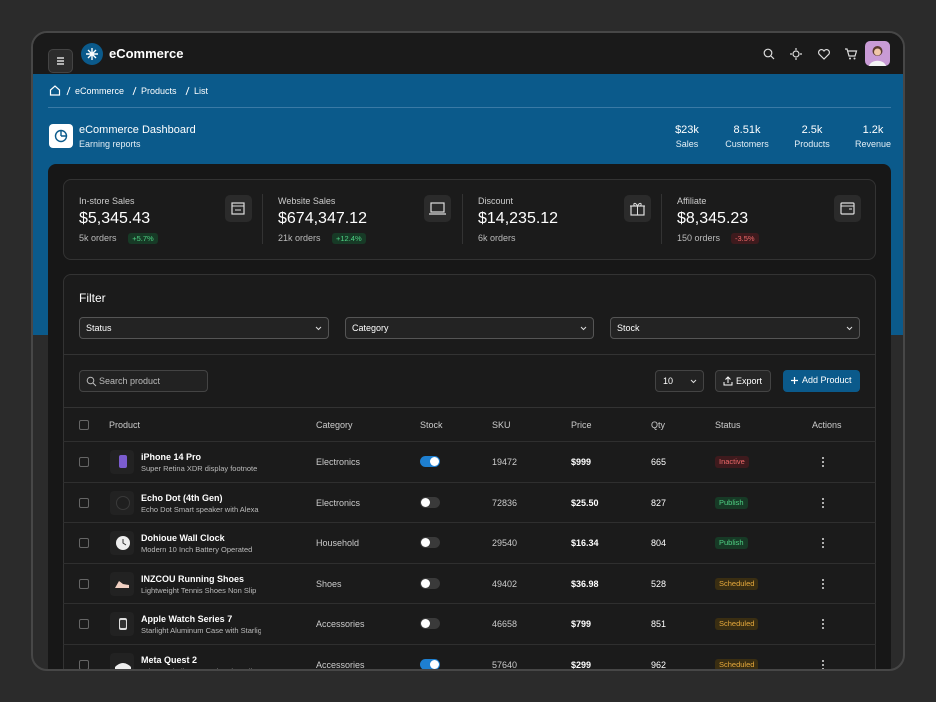 This screenshot has height=702, width=936. I want to click on product-description: Lightweight Tennis Shoes Non Slip, so click(199, 590).